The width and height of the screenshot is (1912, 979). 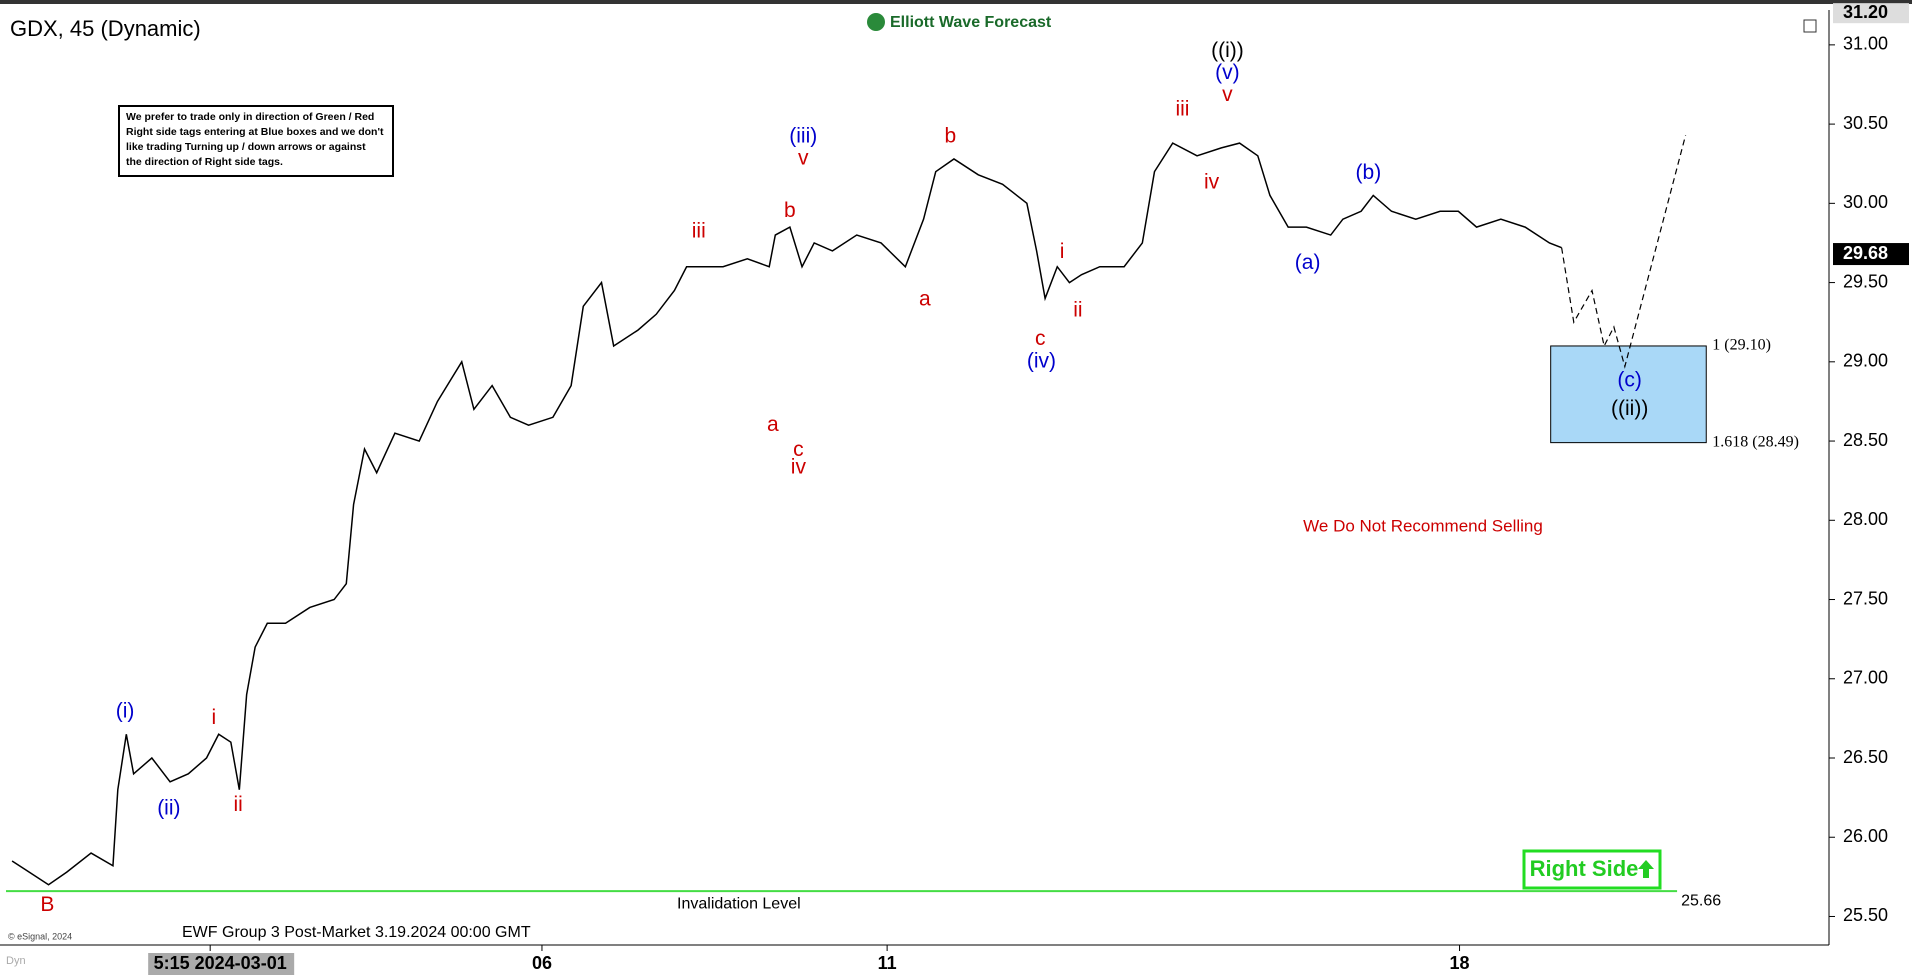 What do you see at coordinates (1810, 26) in the screenshot?
I see `window-icon` at bounding box center [1810, 26].